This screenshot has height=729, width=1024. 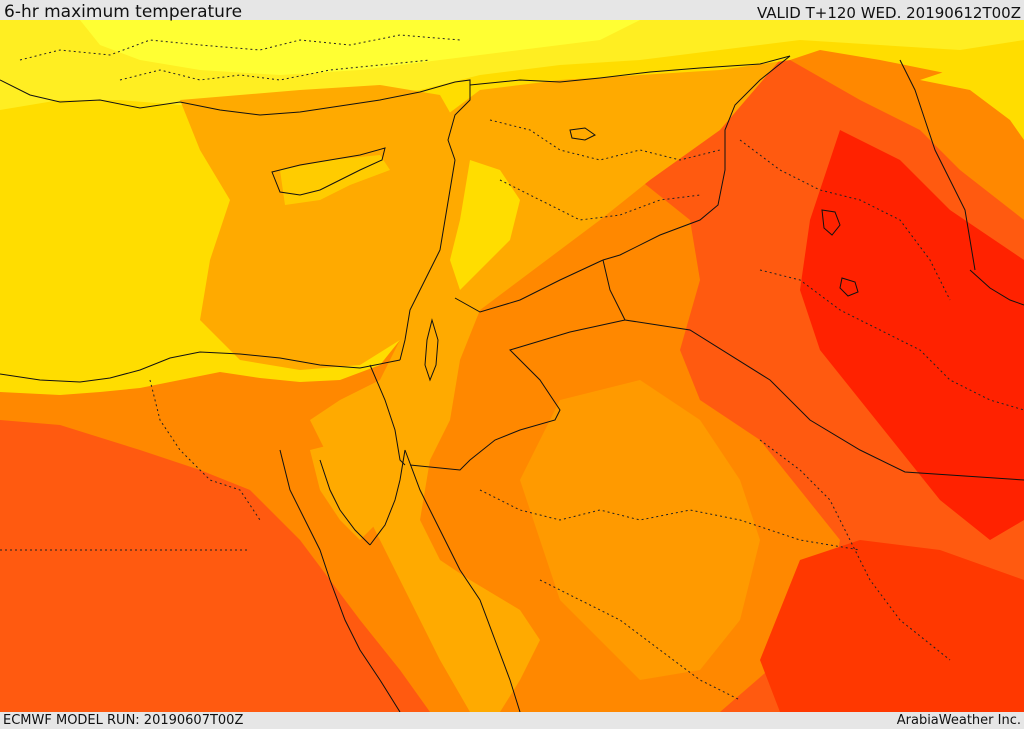 What do you see at coordinates (849, 287) in the screenshot?
I see `coast-lake-razazza` at bounding box center [849, 287].